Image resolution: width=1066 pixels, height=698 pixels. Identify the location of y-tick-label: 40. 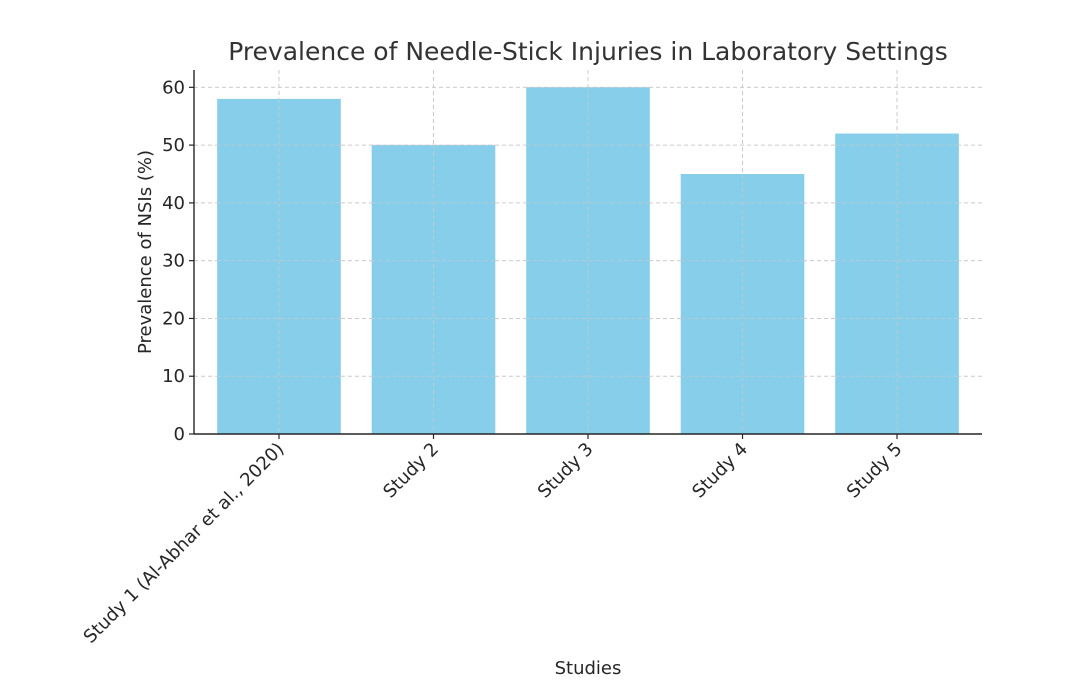
(173, 203).